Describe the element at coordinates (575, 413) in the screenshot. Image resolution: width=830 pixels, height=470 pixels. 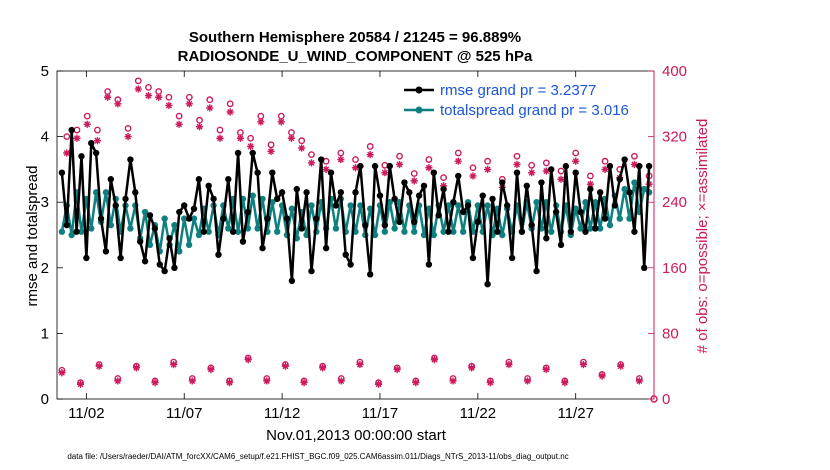
I see `x-tick-label-5: 11/27` at that location.